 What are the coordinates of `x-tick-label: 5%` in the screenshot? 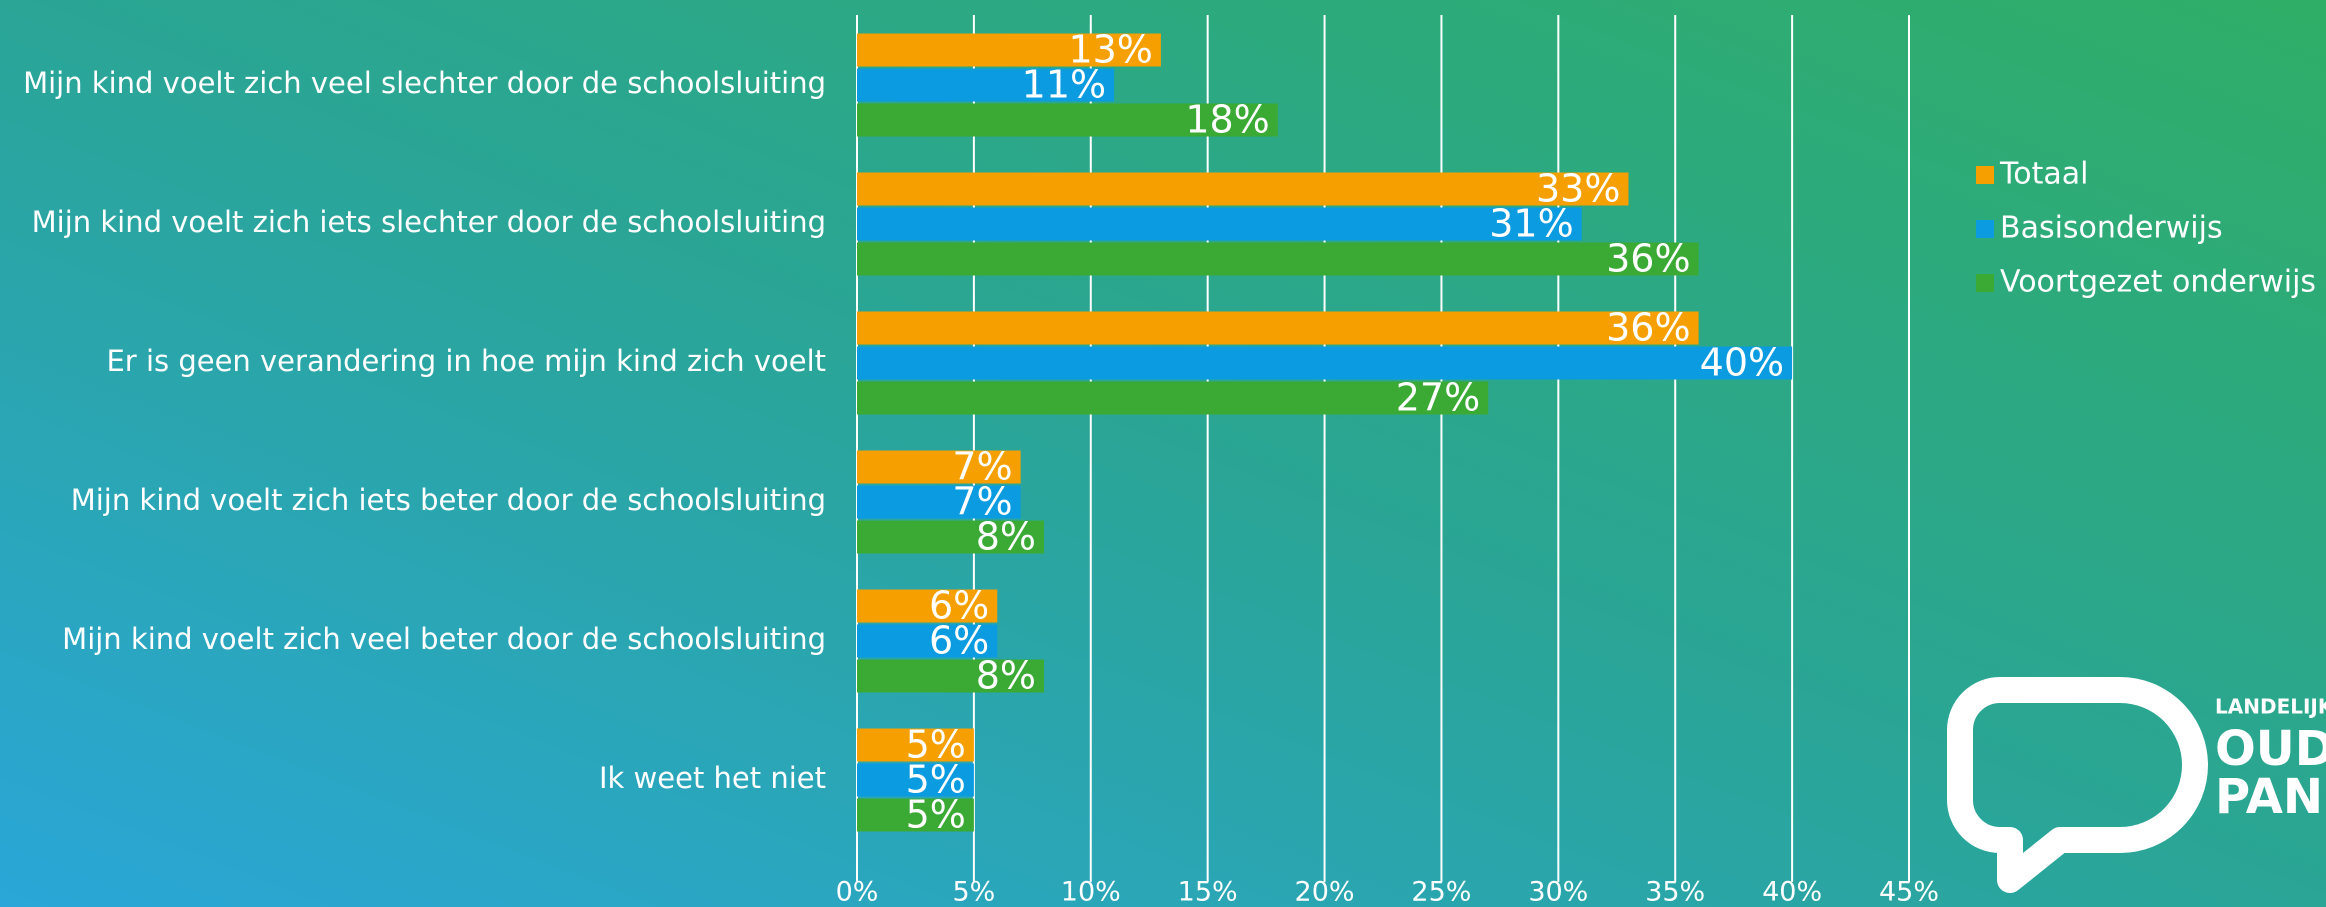 It's located at (973, 892).